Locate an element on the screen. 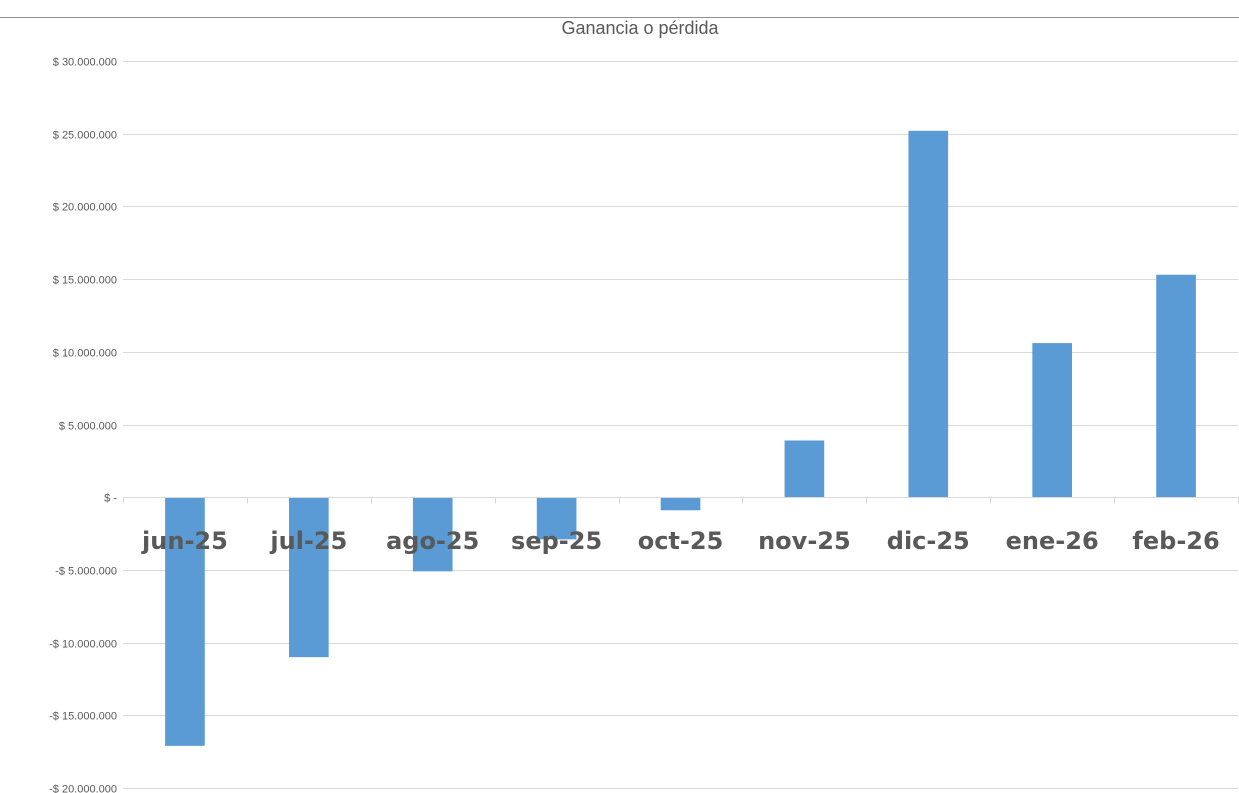 Image resolution: width=1239 pixels, height=793 pixels. y-tick-label: $ 30.000.000 is located at coordinates (85, 63).